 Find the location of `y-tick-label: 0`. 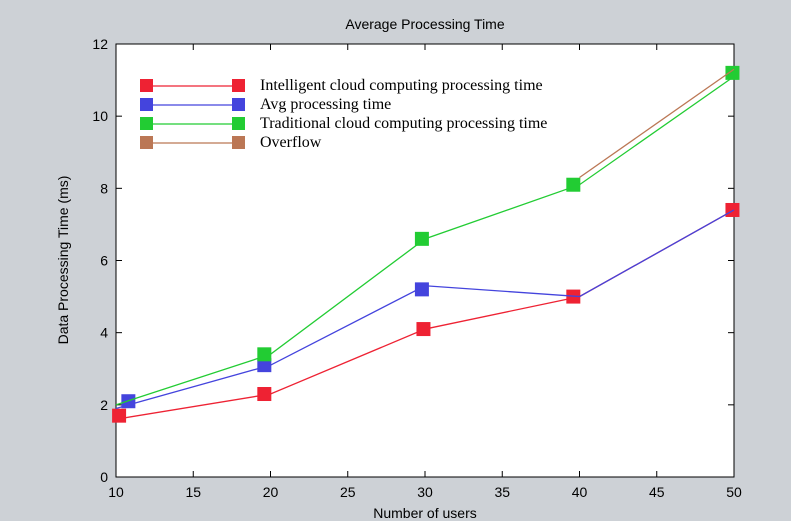

y-tick-label: 0 is located at coordinates (104, 477).